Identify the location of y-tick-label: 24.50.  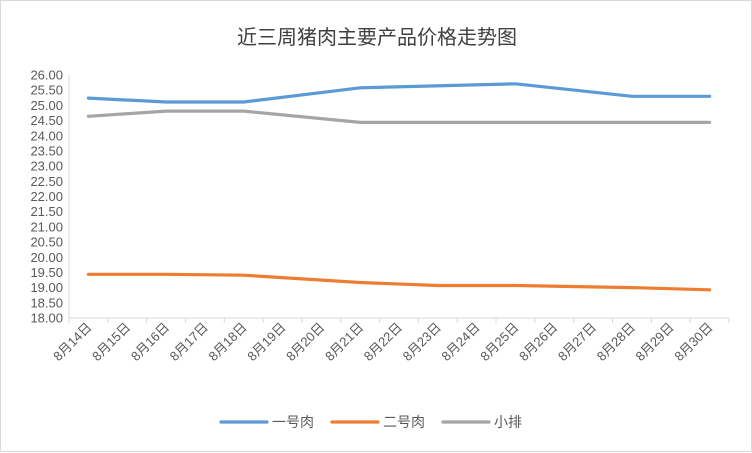
(46, 120).